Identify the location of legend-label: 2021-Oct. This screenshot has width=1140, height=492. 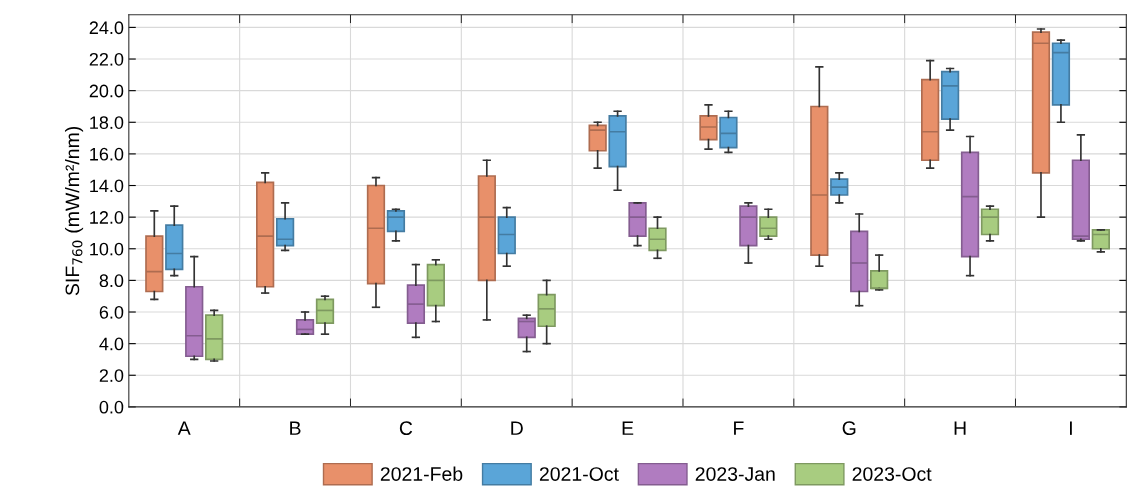
(579, 474).